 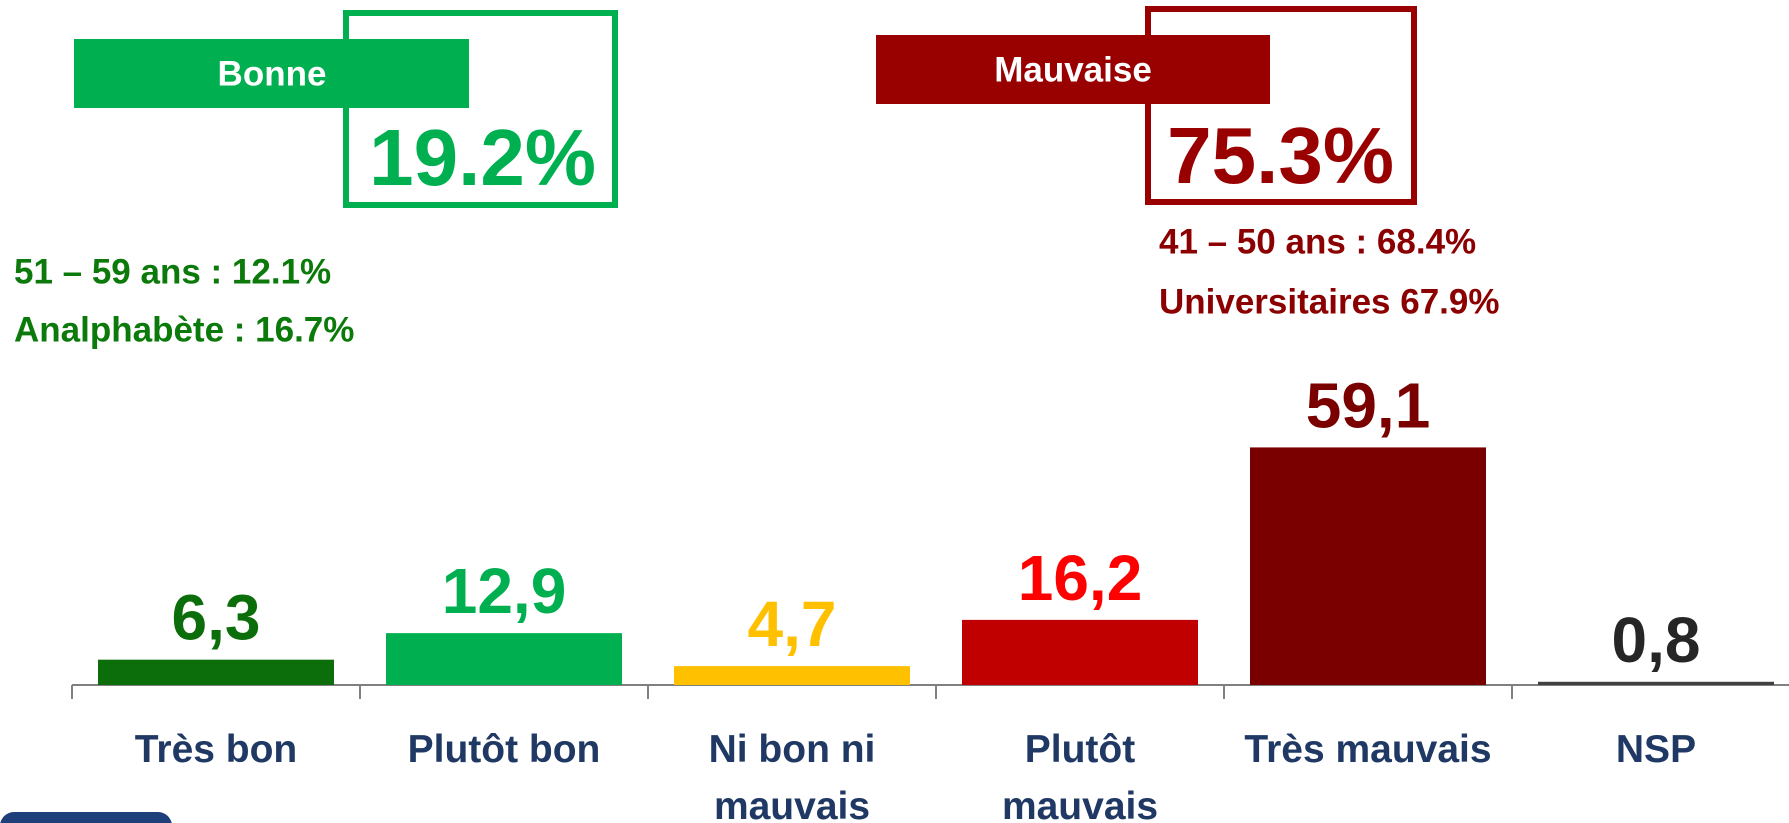 I want to click on annotation-note: 41 – 50 ans : 68.4%, so click(x=1317, y=241).